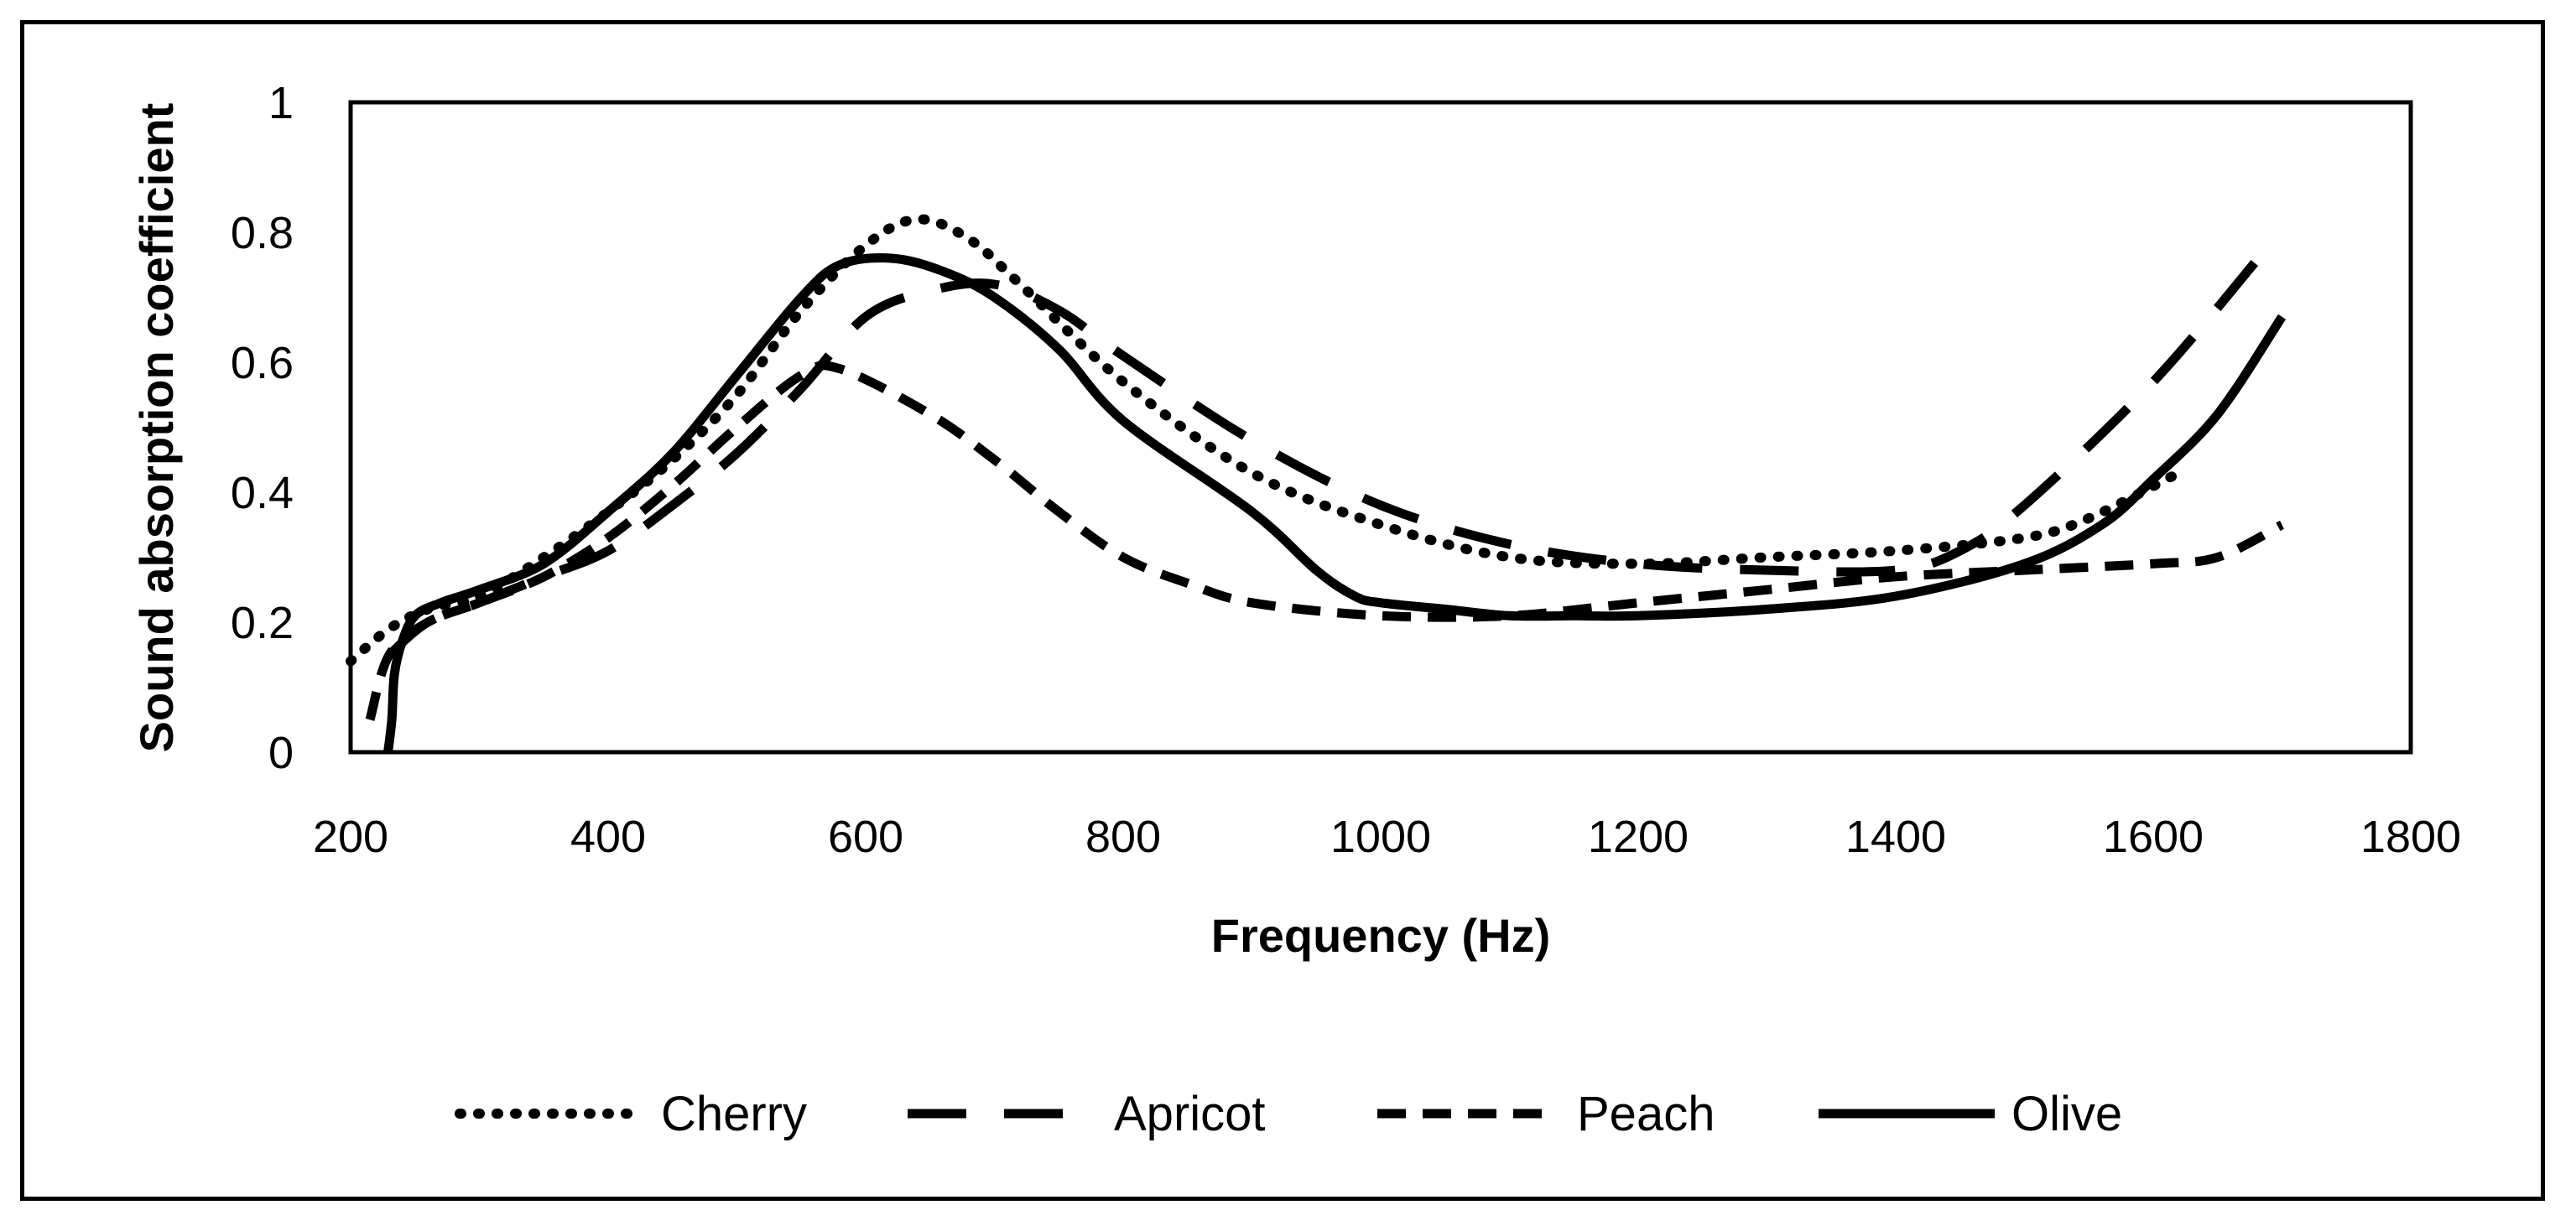 The image size is (2576, 1231). Describe the element at coordinates (2066, 1114) in the screenshot. I see `legend-label-olive: Olive` at that location.